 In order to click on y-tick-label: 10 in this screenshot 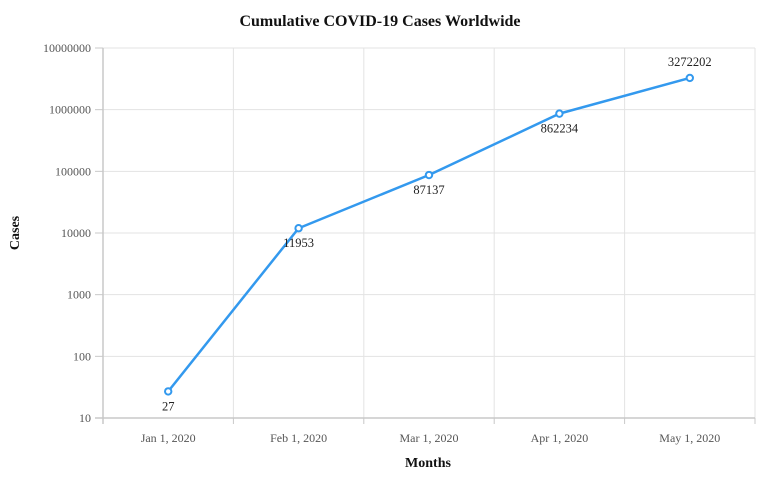, I will do `click(85, 418)`.